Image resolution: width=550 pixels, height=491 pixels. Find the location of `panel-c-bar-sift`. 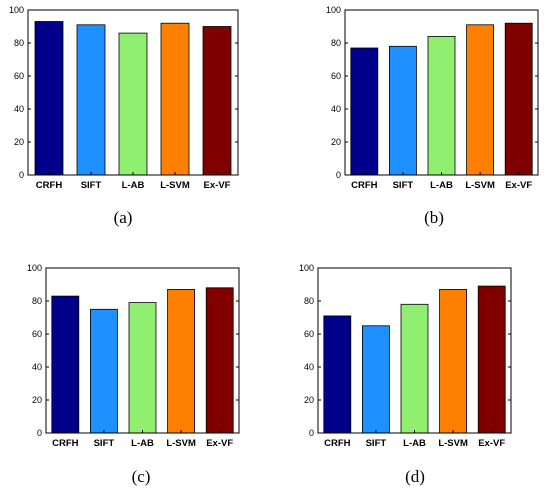

panel-c-bar-sift is located at coordinates (104, 371).